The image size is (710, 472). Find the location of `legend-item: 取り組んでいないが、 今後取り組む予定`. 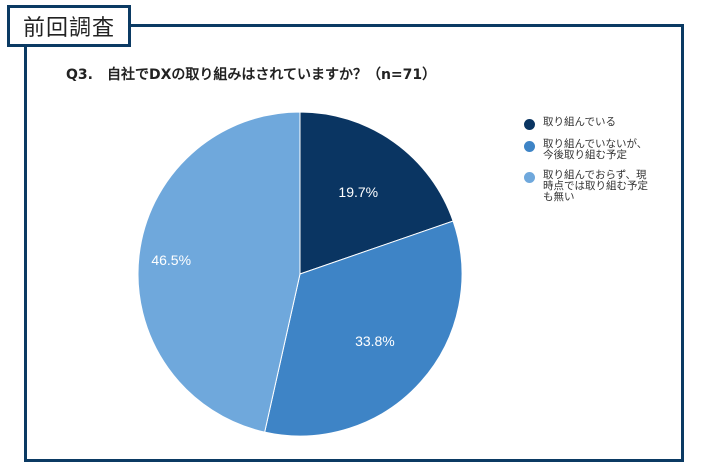

legend-item: 取り組んでいないが、 今後取り組む予定 is located at coordinates (599, 150).